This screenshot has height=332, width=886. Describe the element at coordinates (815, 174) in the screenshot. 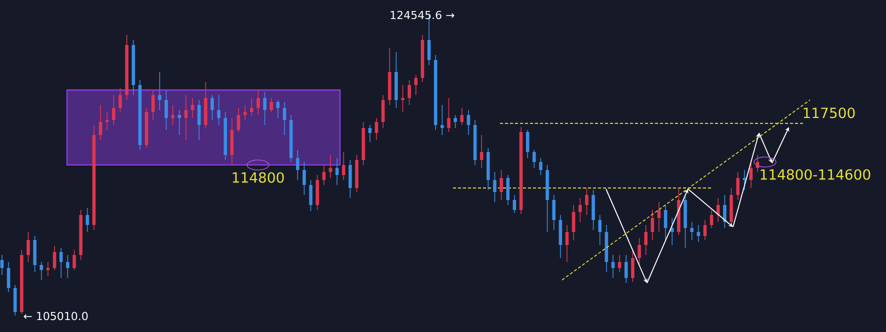

I see `annotation: 114800-114600` at that location.